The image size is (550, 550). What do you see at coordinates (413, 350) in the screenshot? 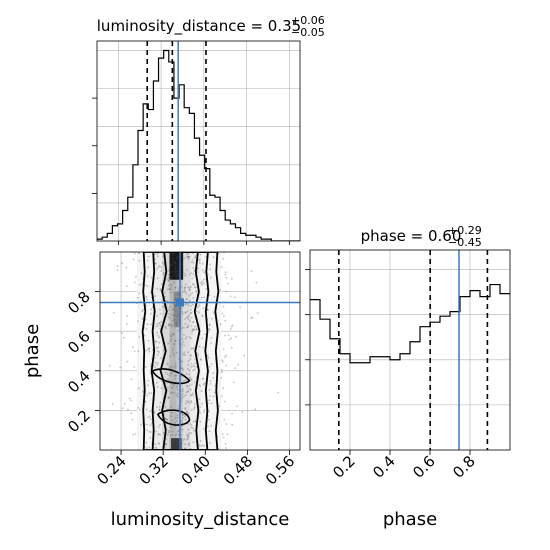
I see `phase-hist-quantile-lines` at bounding box center [413, 350].